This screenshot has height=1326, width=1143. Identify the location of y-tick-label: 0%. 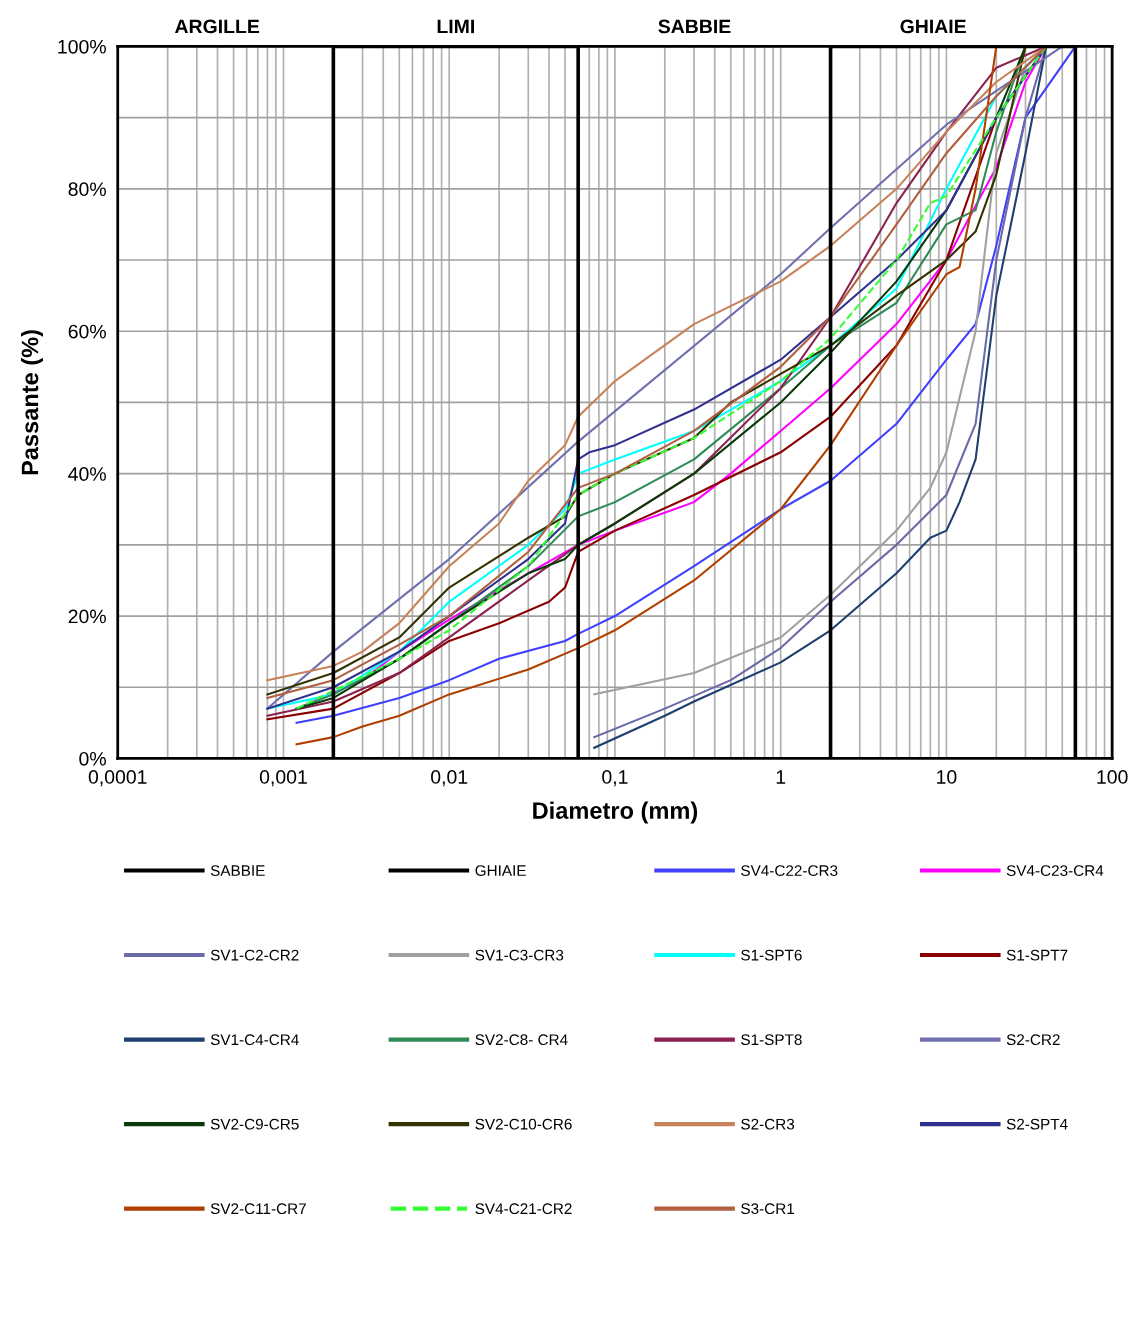
(92, 758).